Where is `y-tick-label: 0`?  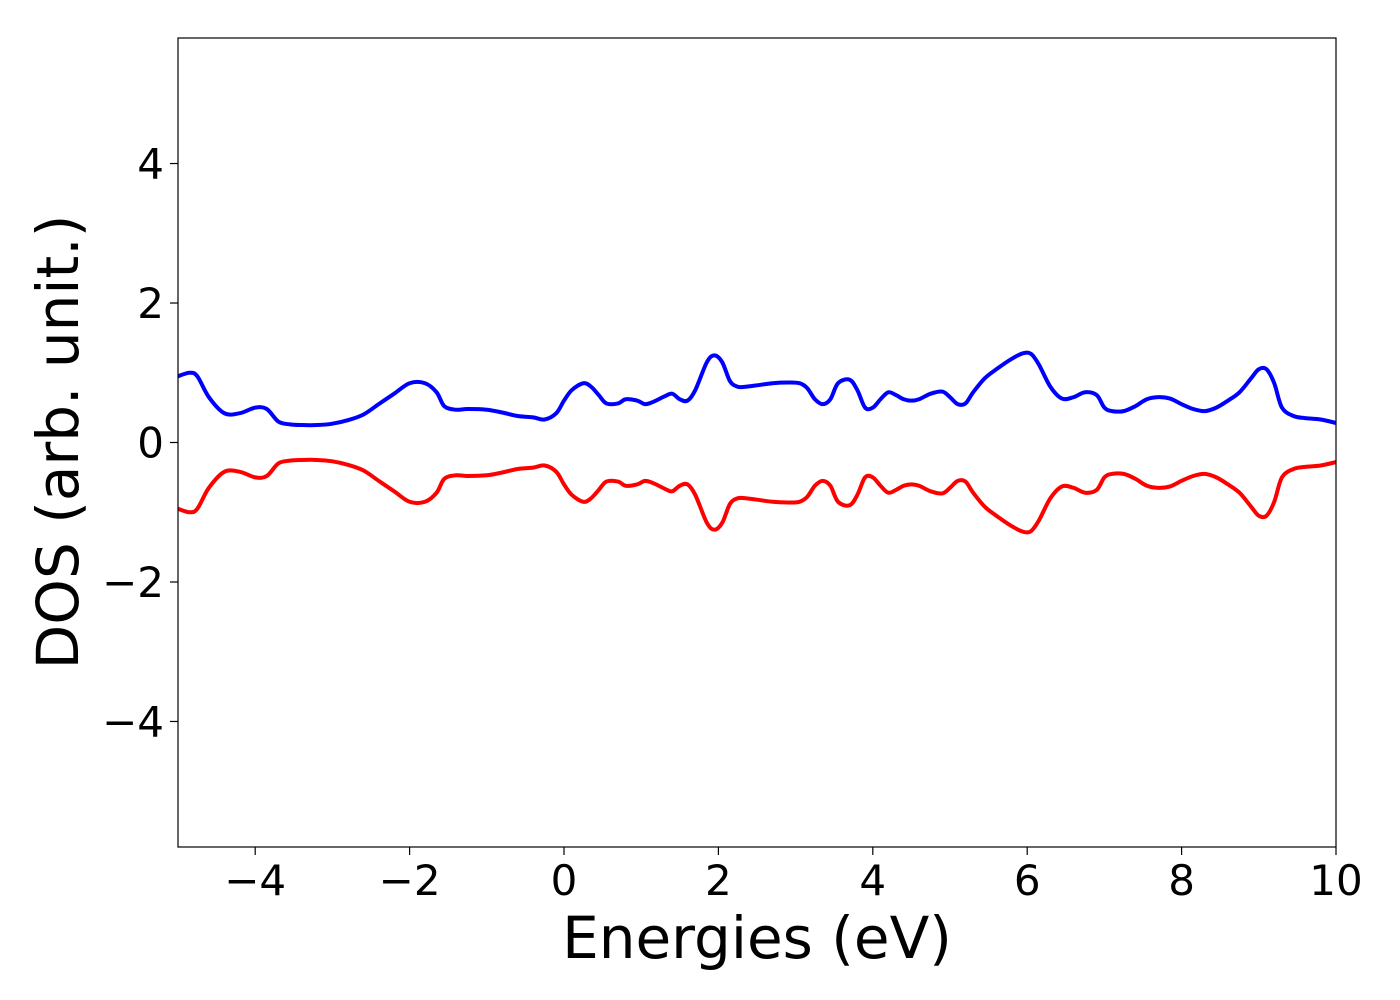 y-tick-label: 0 is located at coordinates (150, 443).